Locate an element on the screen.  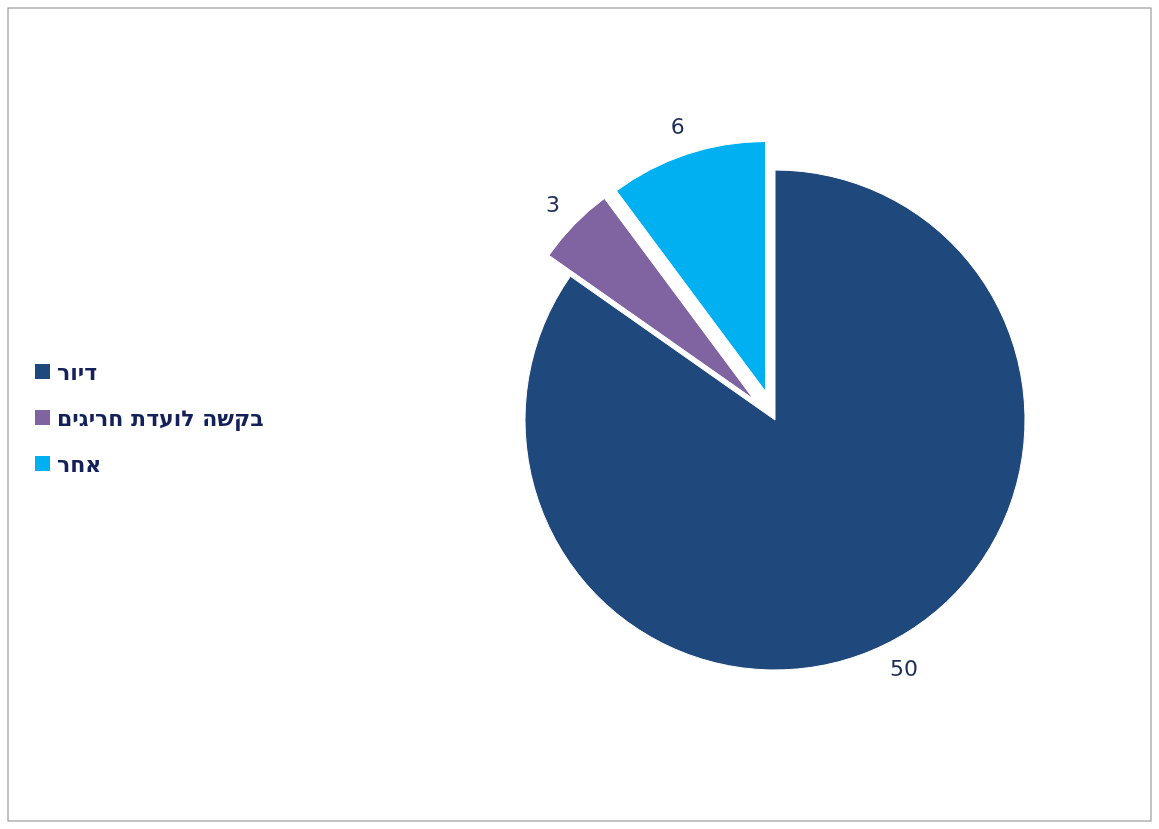
data-label: 3 is located at coordinates (552, 204).